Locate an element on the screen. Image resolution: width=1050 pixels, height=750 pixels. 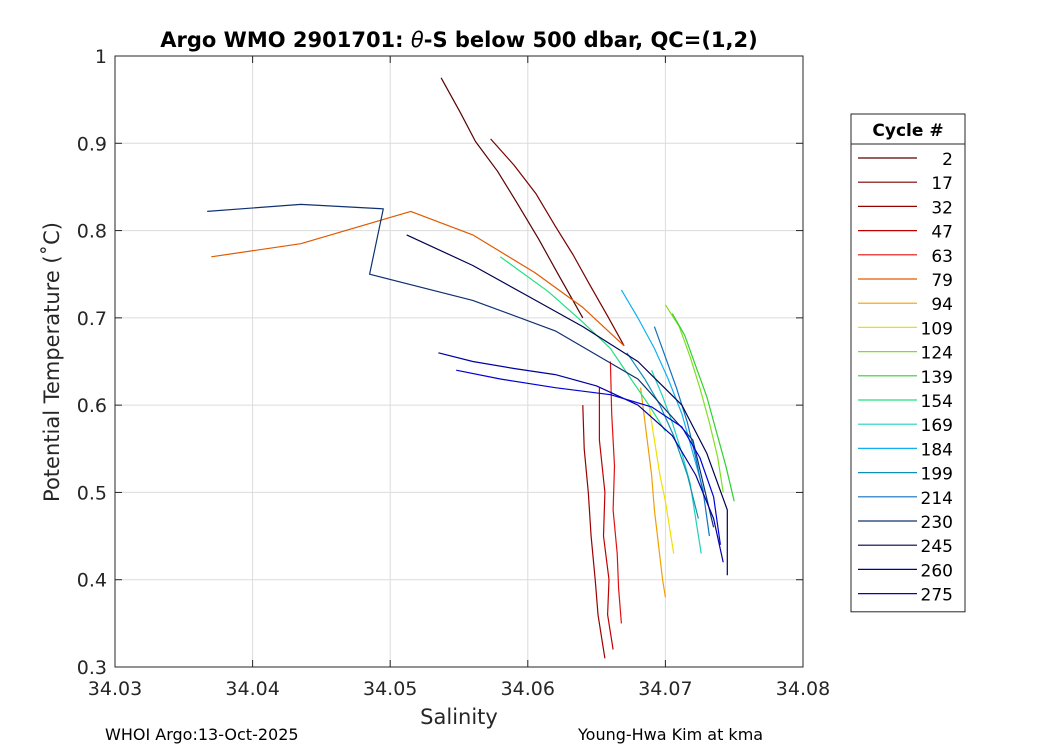
legend-entry-label: 17 is located at coordinates (942, 184).